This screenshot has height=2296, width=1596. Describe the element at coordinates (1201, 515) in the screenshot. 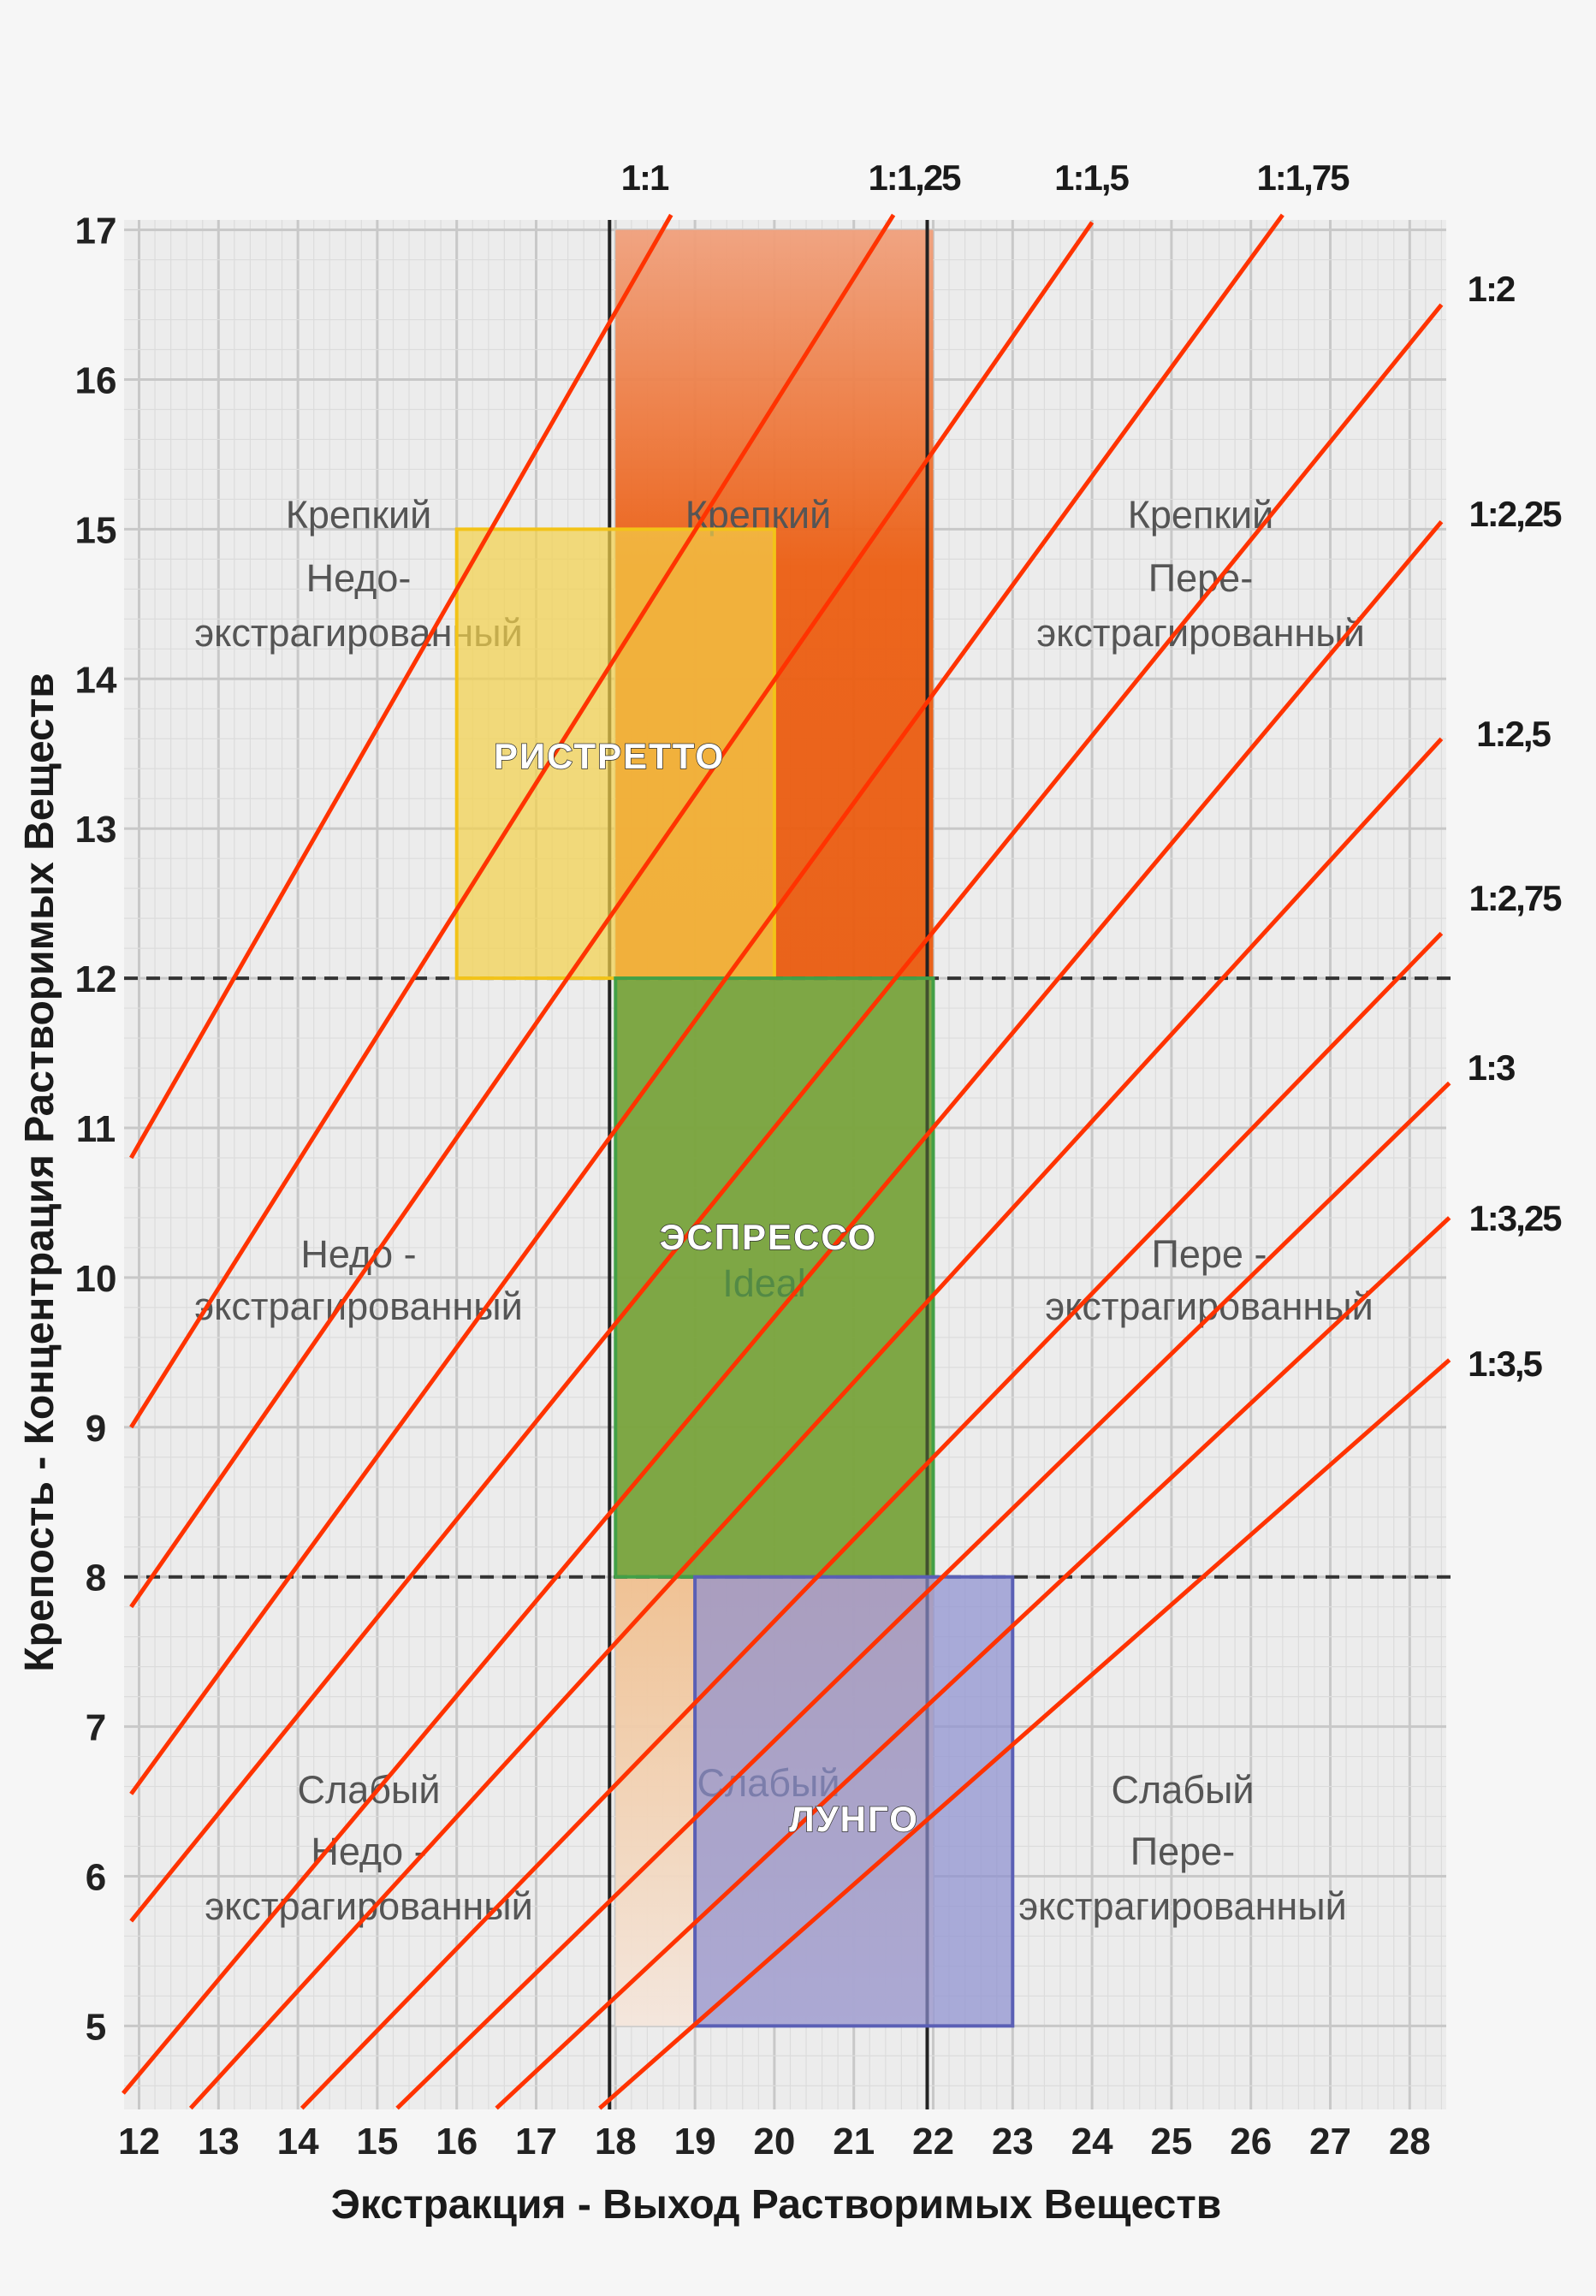

I see `region-label-top-right: Крепкий` at that location.